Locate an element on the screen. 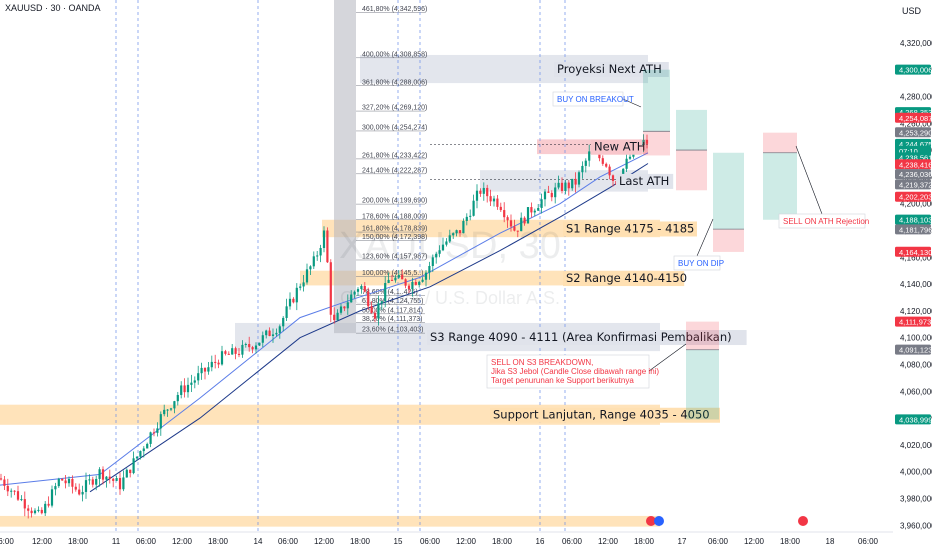 The width and height of the screenshot is (932, 555). buy-on-dip-target is located at coordinates (728, 191).